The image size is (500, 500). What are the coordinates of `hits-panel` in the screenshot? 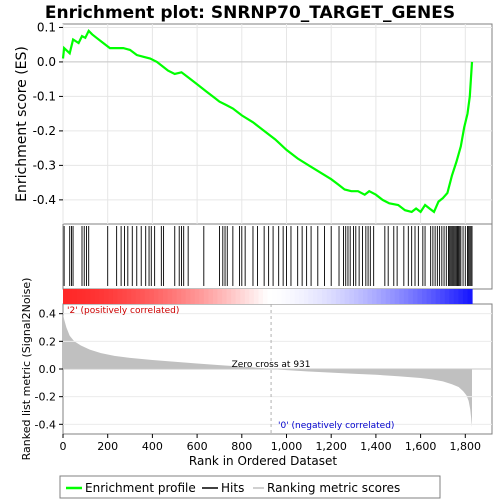 It's located at (277, 256).